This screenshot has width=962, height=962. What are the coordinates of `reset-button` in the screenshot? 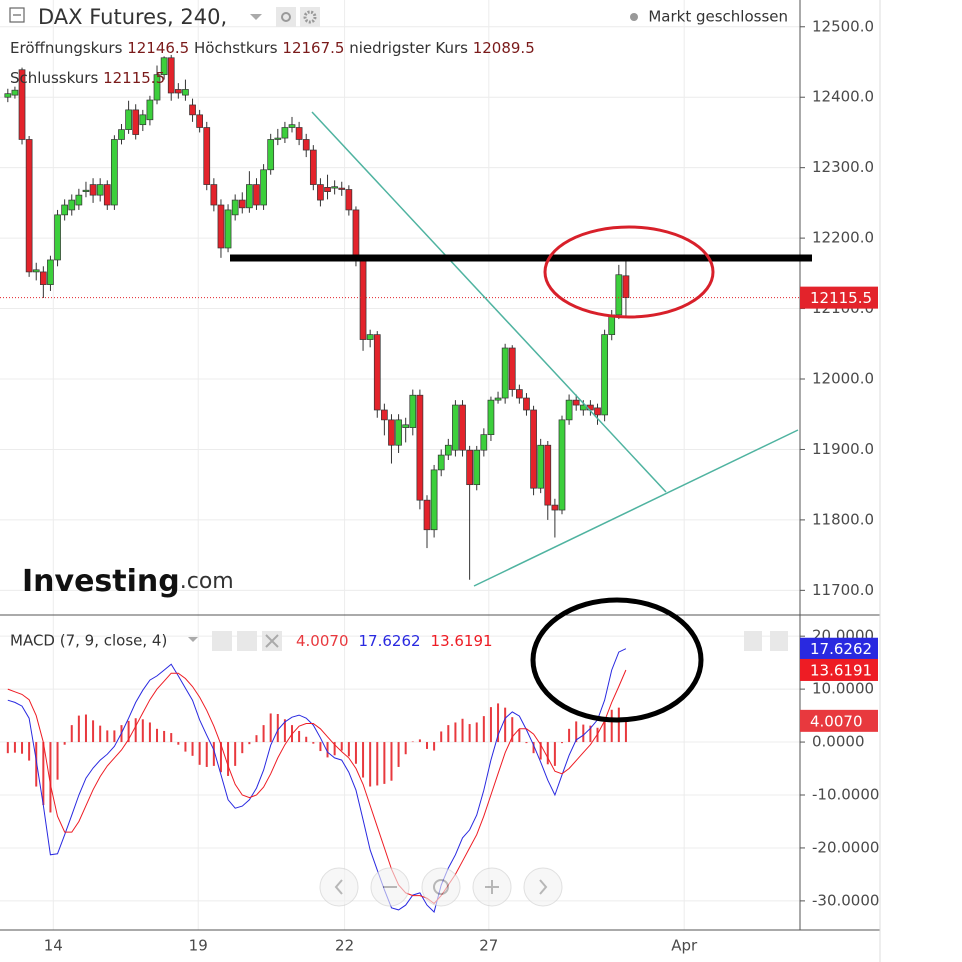 It's located at (441, 887).